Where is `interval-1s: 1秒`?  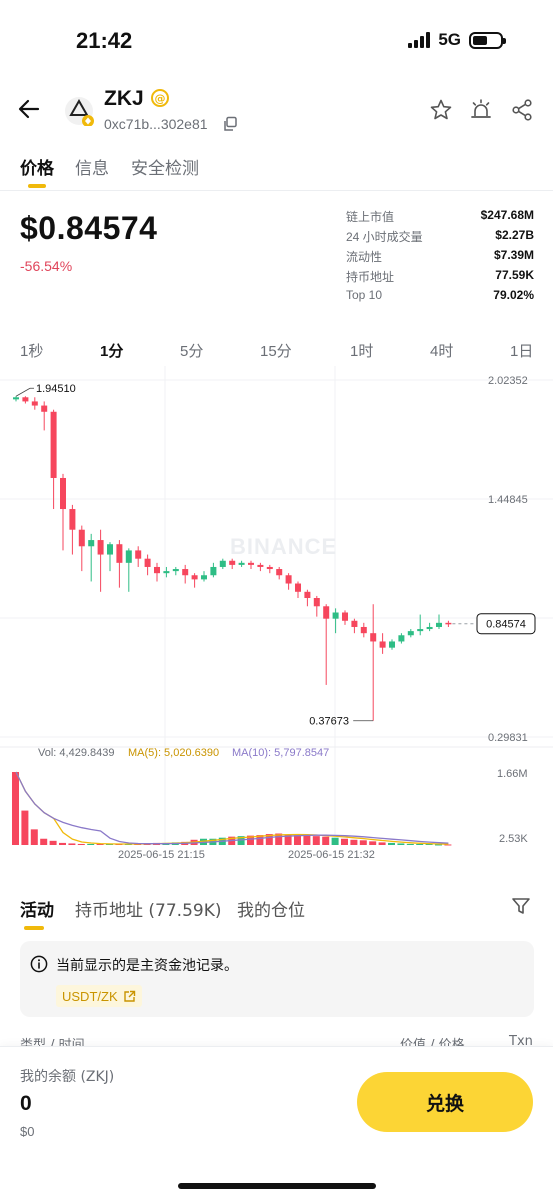 interval-1s: 1秒 is located at coordinates (32, 351).